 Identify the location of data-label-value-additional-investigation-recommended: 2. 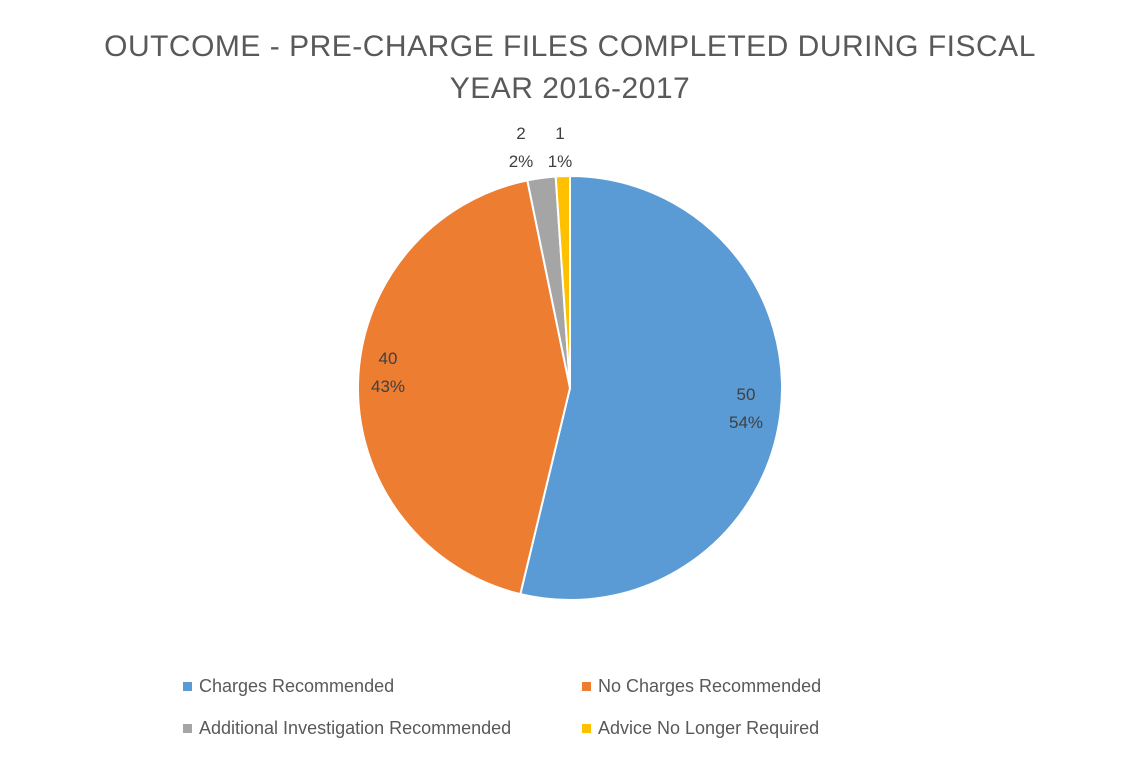
(520, 133).